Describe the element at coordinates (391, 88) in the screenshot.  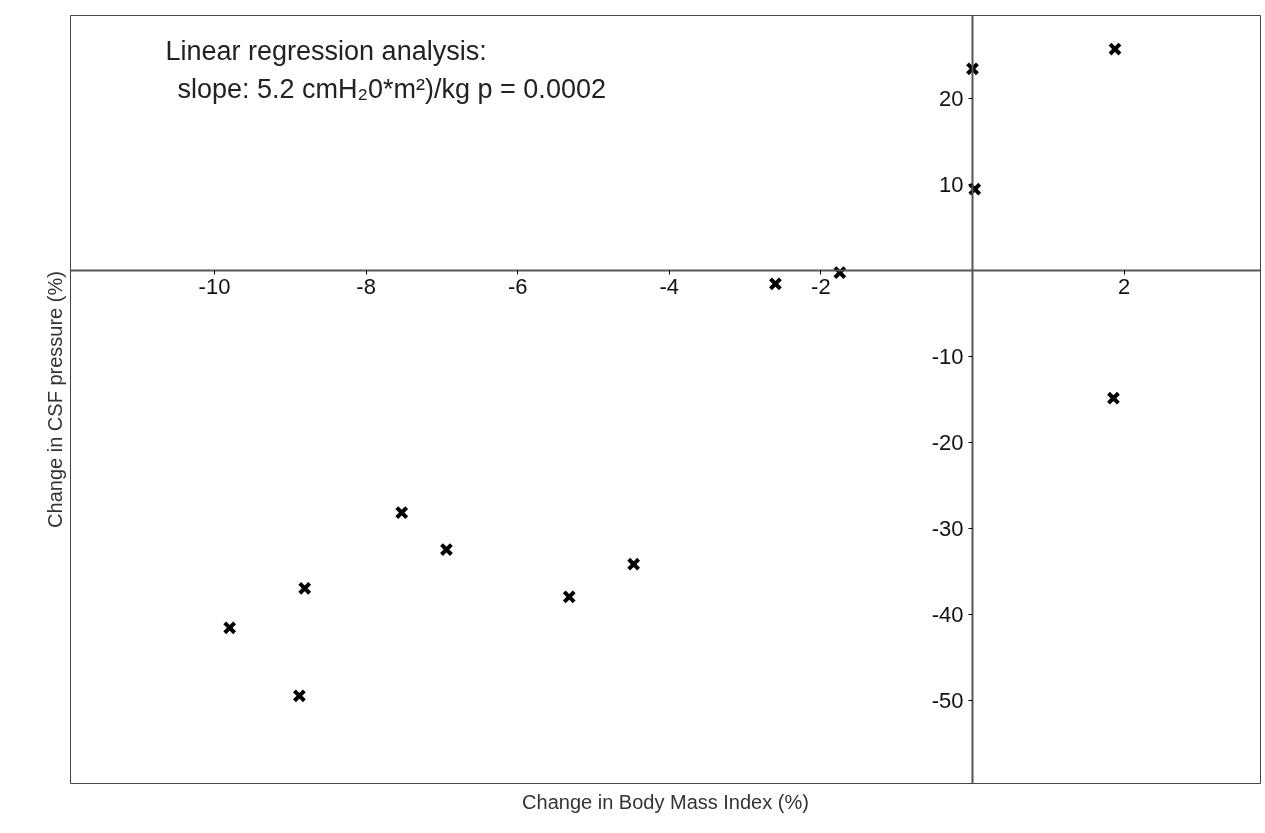
I see `annotation: slope: 5.2 cmH₂0*m²)/kg p = 0.0002` at that location.